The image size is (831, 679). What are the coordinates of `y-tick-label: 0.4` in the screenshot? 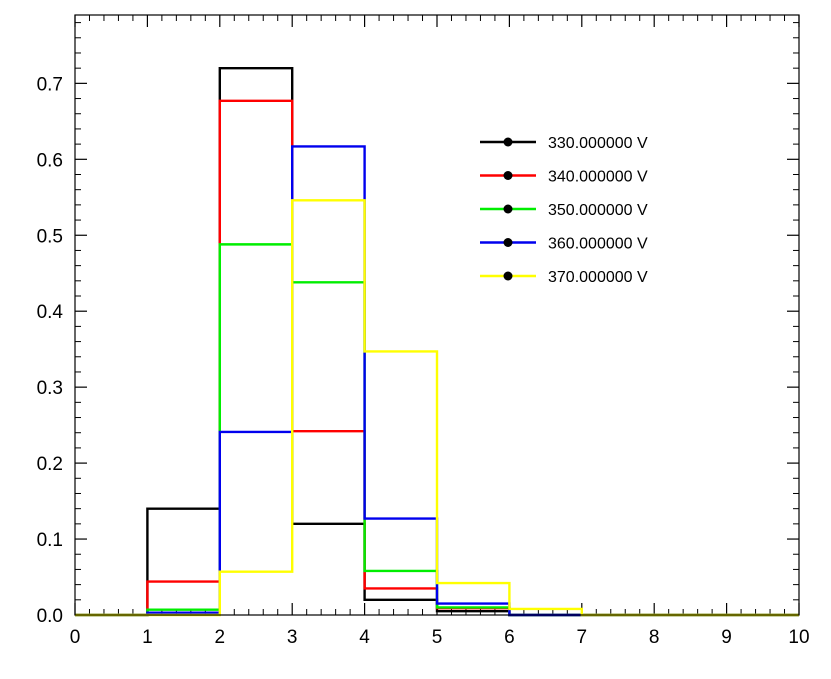 It's located at (50, 312).